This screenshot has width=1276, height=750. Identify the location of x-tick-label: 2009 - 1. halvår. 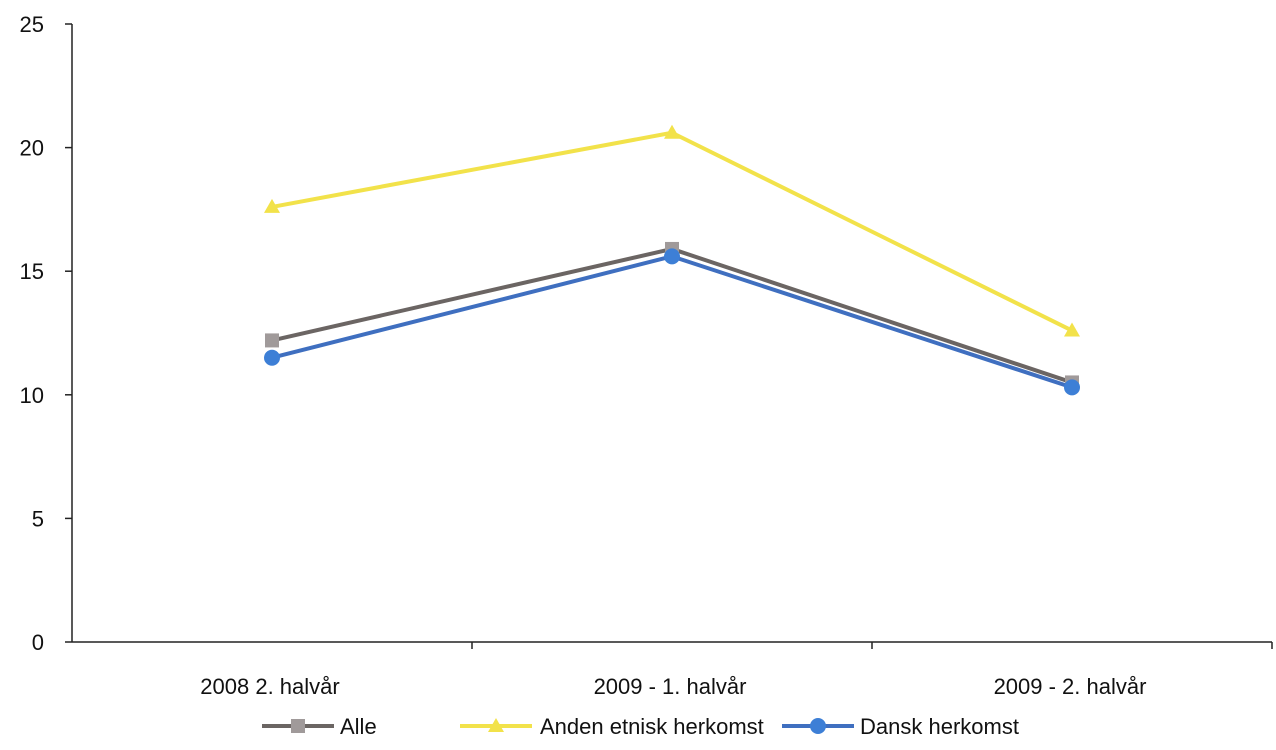
(670, 686).